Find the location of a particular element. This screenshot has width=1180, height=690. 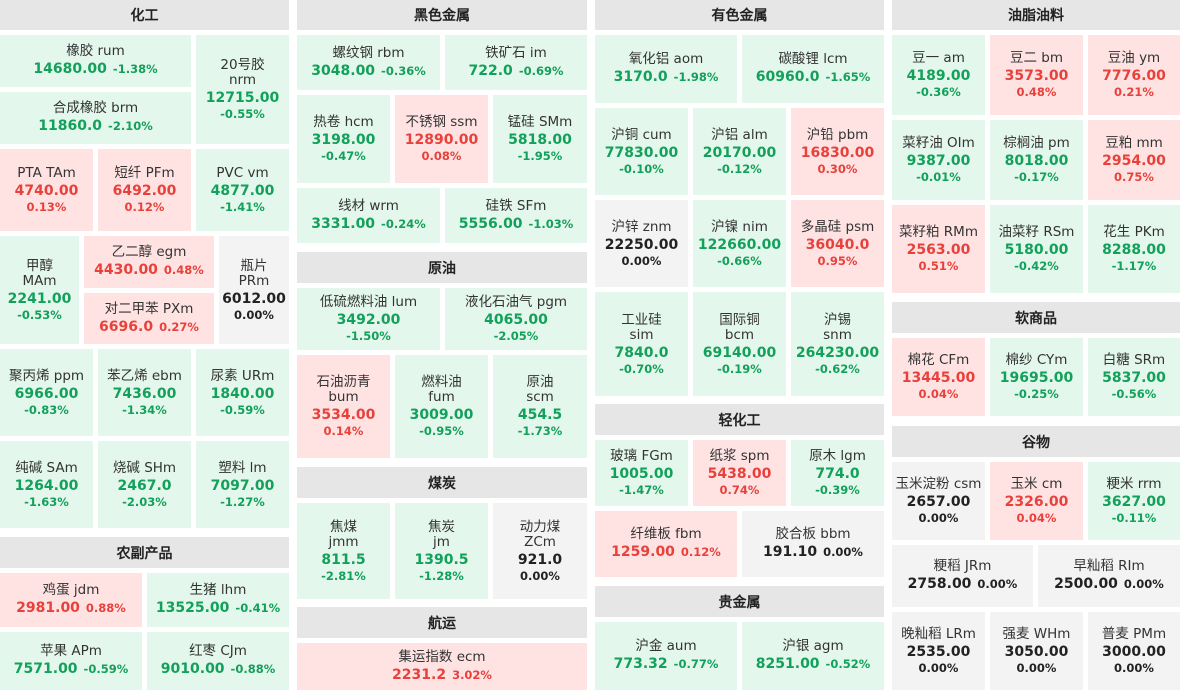

quote-cell-cjm: 红枣 CJm 9010.00 -0.88% is located at coordinates (218, 661).